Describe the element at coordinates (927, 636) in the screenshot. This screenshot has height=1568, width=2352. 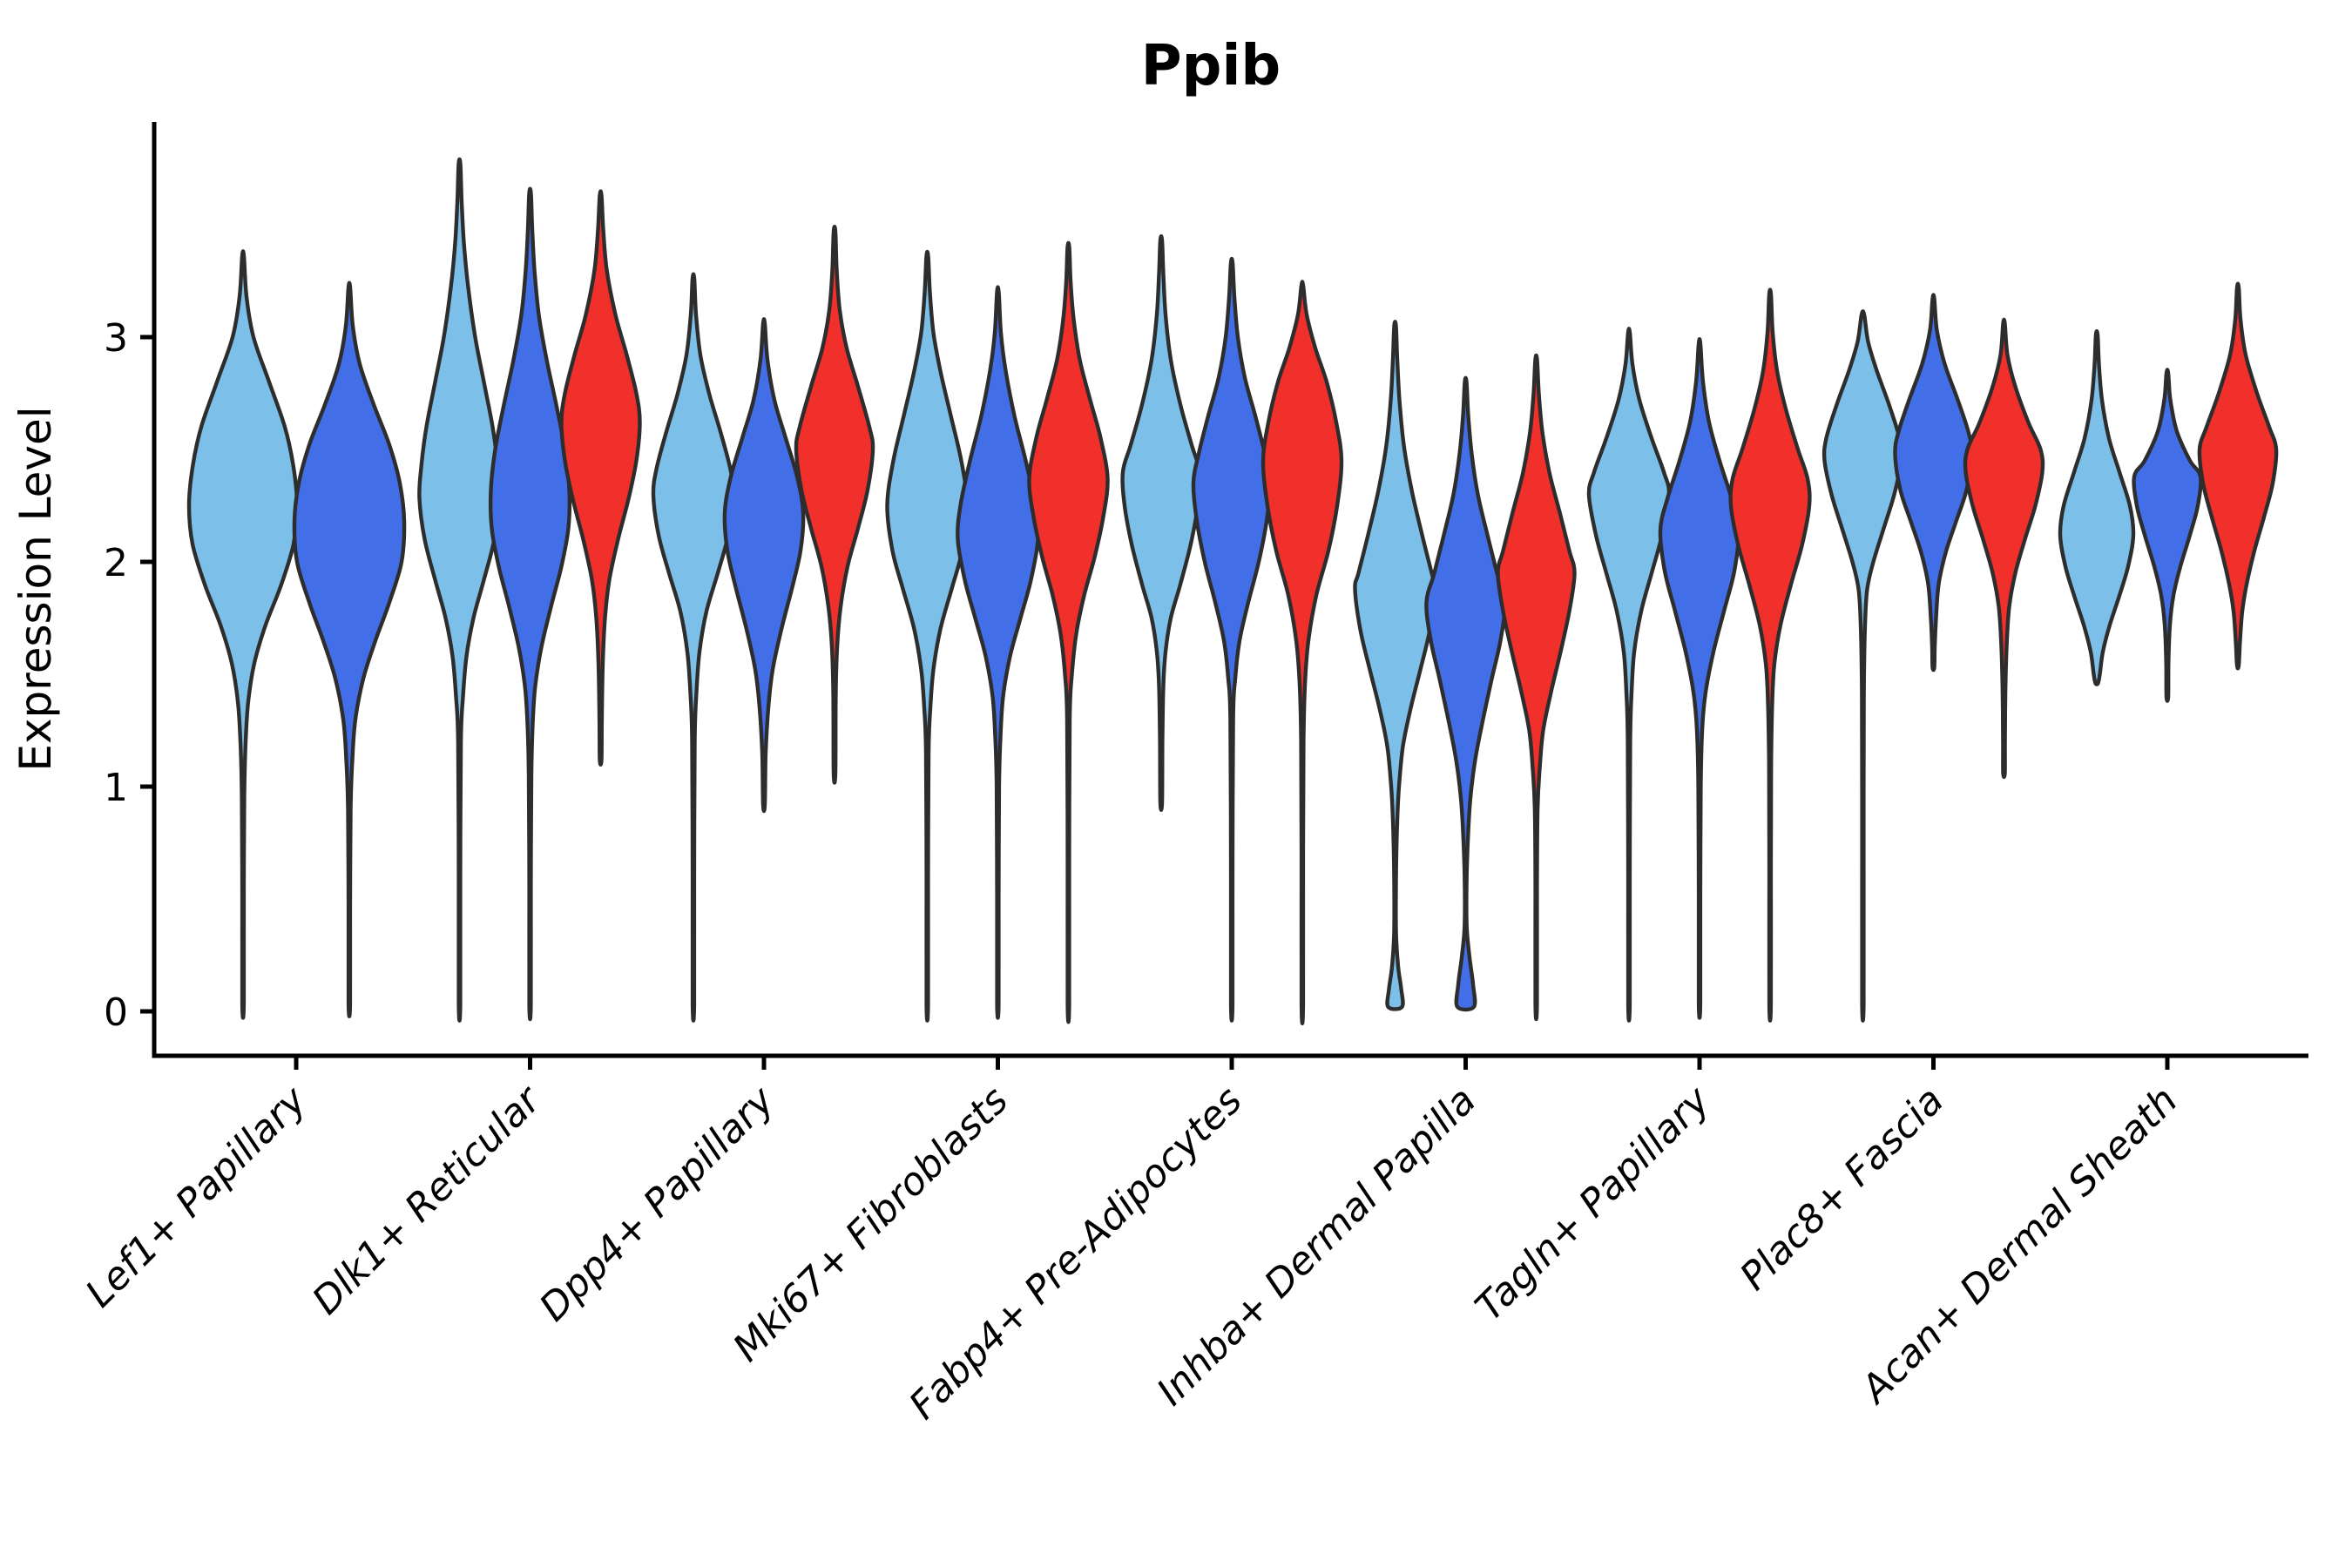
I see `violin-mki67-fibroblasts-s1` at that location.